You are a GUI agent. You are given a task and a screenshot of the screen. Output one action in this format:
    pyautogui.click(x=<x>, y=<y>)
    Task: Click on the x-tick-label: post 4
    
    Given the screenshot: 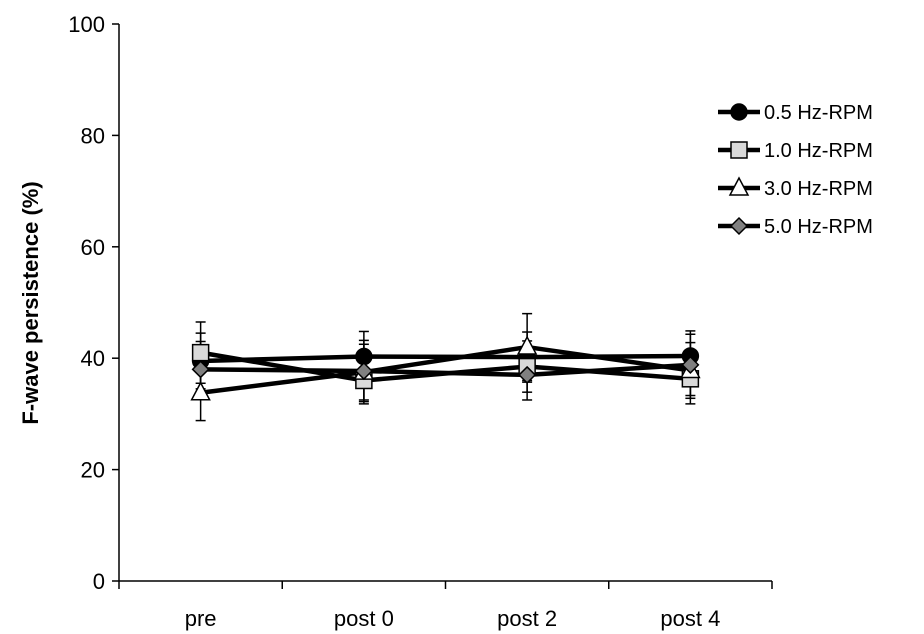 What is the action you would take?
    pyautogui.click(x=690, y=618)
    